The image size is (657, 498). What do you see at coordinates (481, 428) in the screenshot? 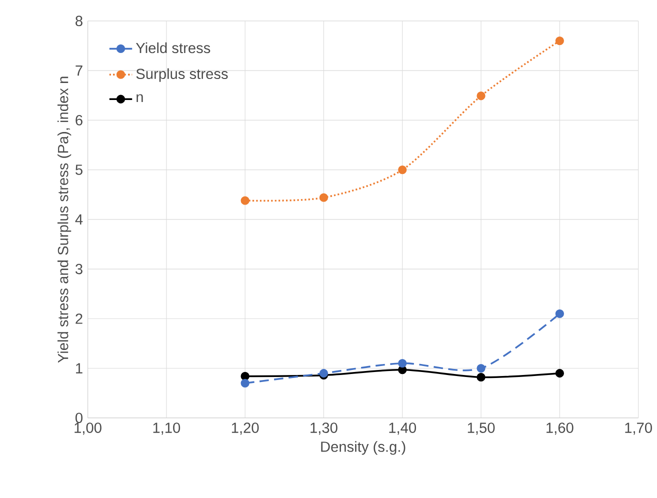
I see `x-tick-label: 1,50` at bounding box center [481, 428].